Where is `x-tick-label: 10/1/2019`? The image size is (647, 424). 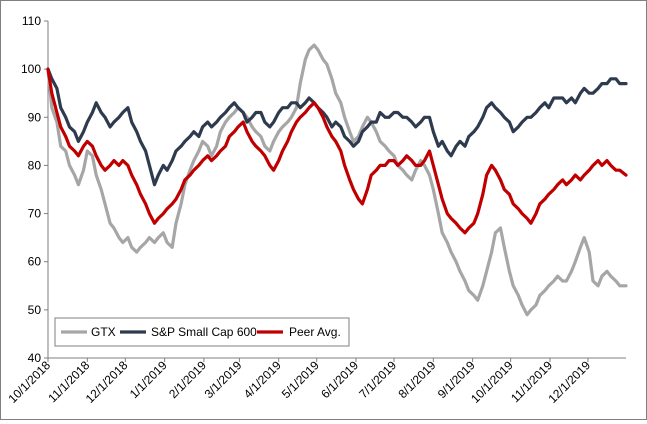
x-tick-label: 10/1/2019 is located at coordinates (492, 382).